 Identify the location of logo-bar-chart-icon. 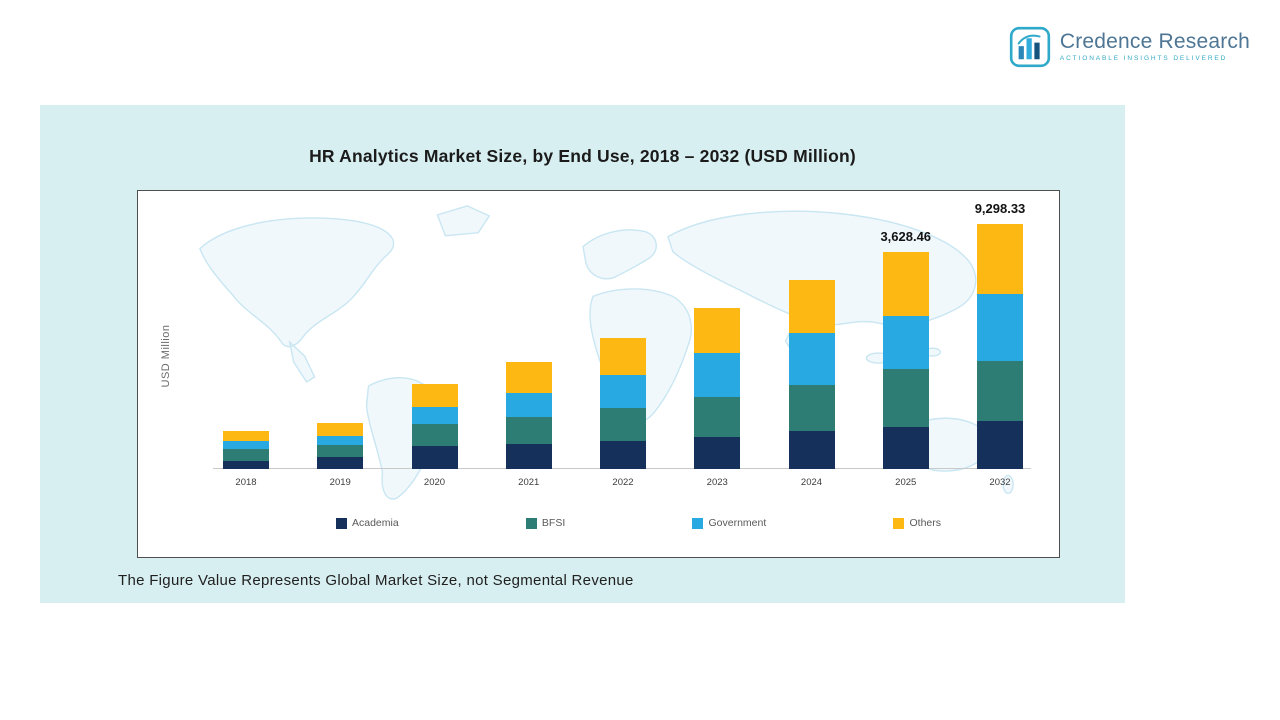
(1029, 47).